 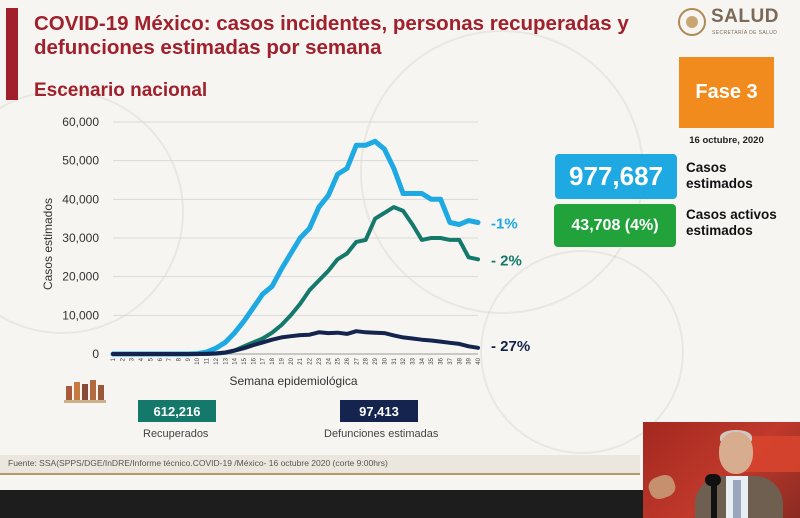 I want to click on x-tick-label: 30, so click(x=385, y=360).